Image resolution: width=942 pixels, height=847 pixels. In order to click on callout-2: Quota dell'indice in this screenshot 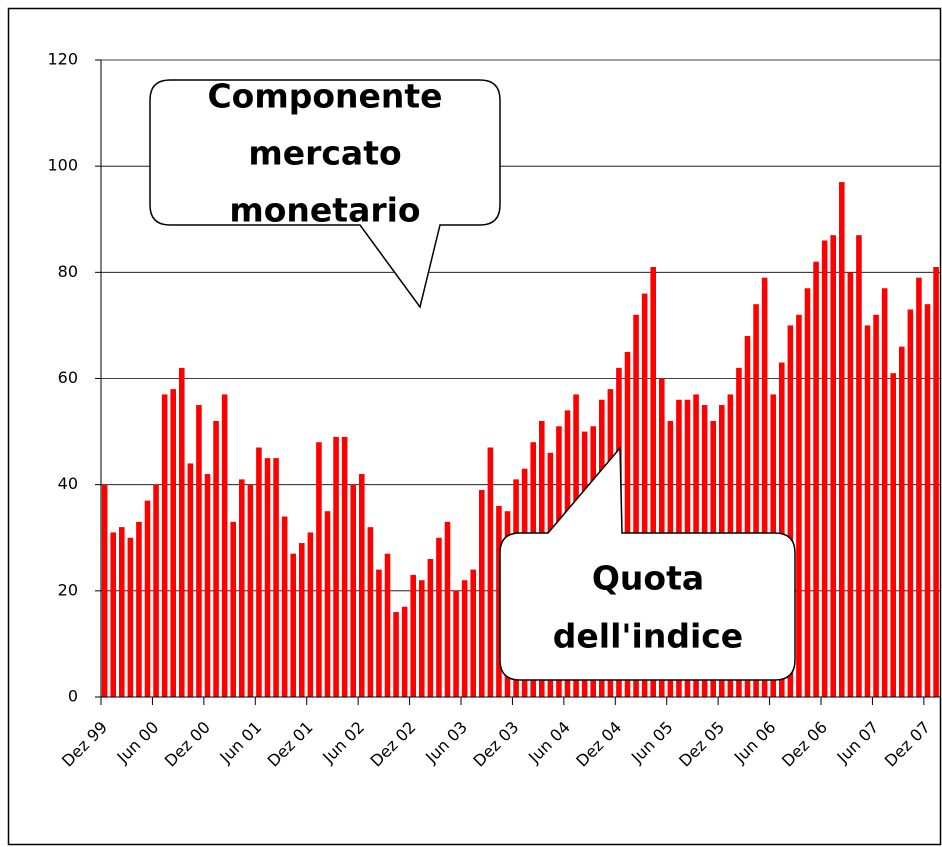, I will do `click(647, 563)`.